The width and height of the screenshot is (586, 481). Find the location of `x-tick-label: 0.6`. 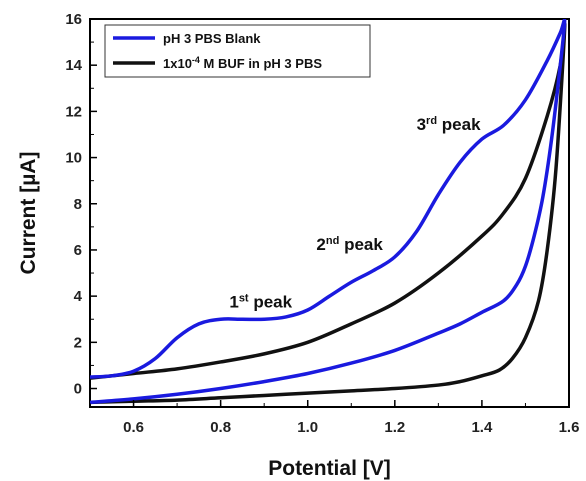

x-tick-label: 0.6 is located at coordinates (133, 427).